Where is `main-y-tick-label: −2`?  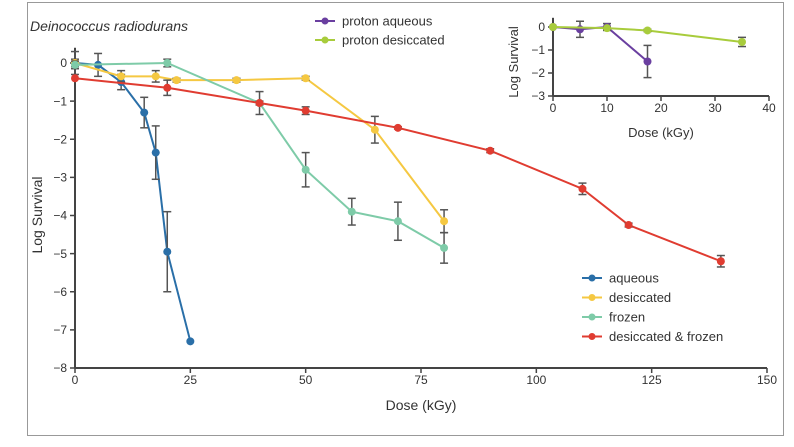
main-y-tick-label: −2 is located at coordinates (60, 139).